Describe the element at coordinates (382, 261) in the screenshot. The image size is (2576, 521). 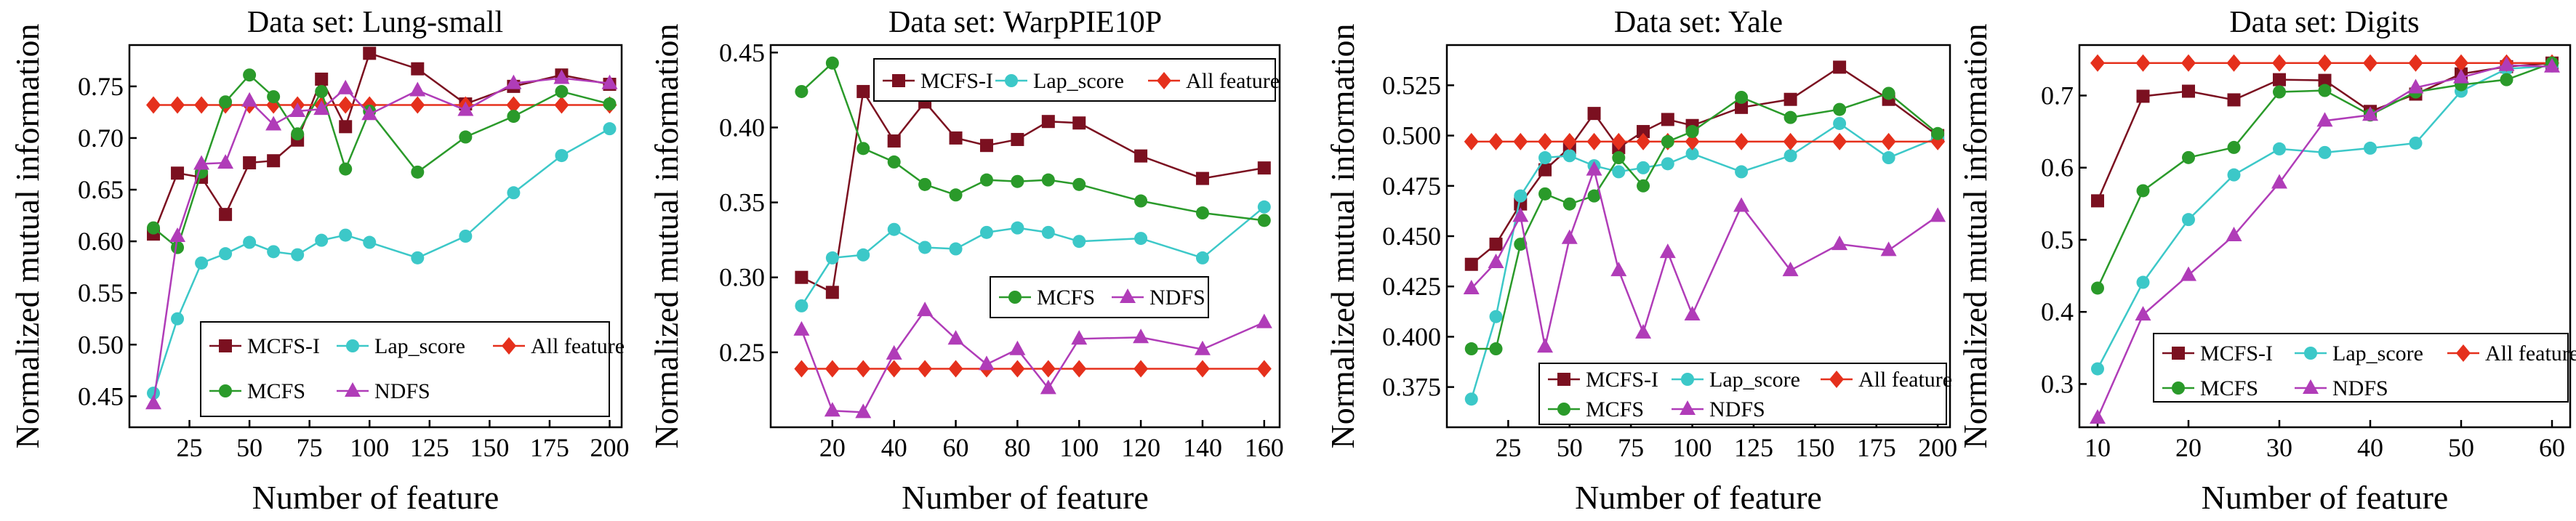
I see `series-lap-score` at that location.